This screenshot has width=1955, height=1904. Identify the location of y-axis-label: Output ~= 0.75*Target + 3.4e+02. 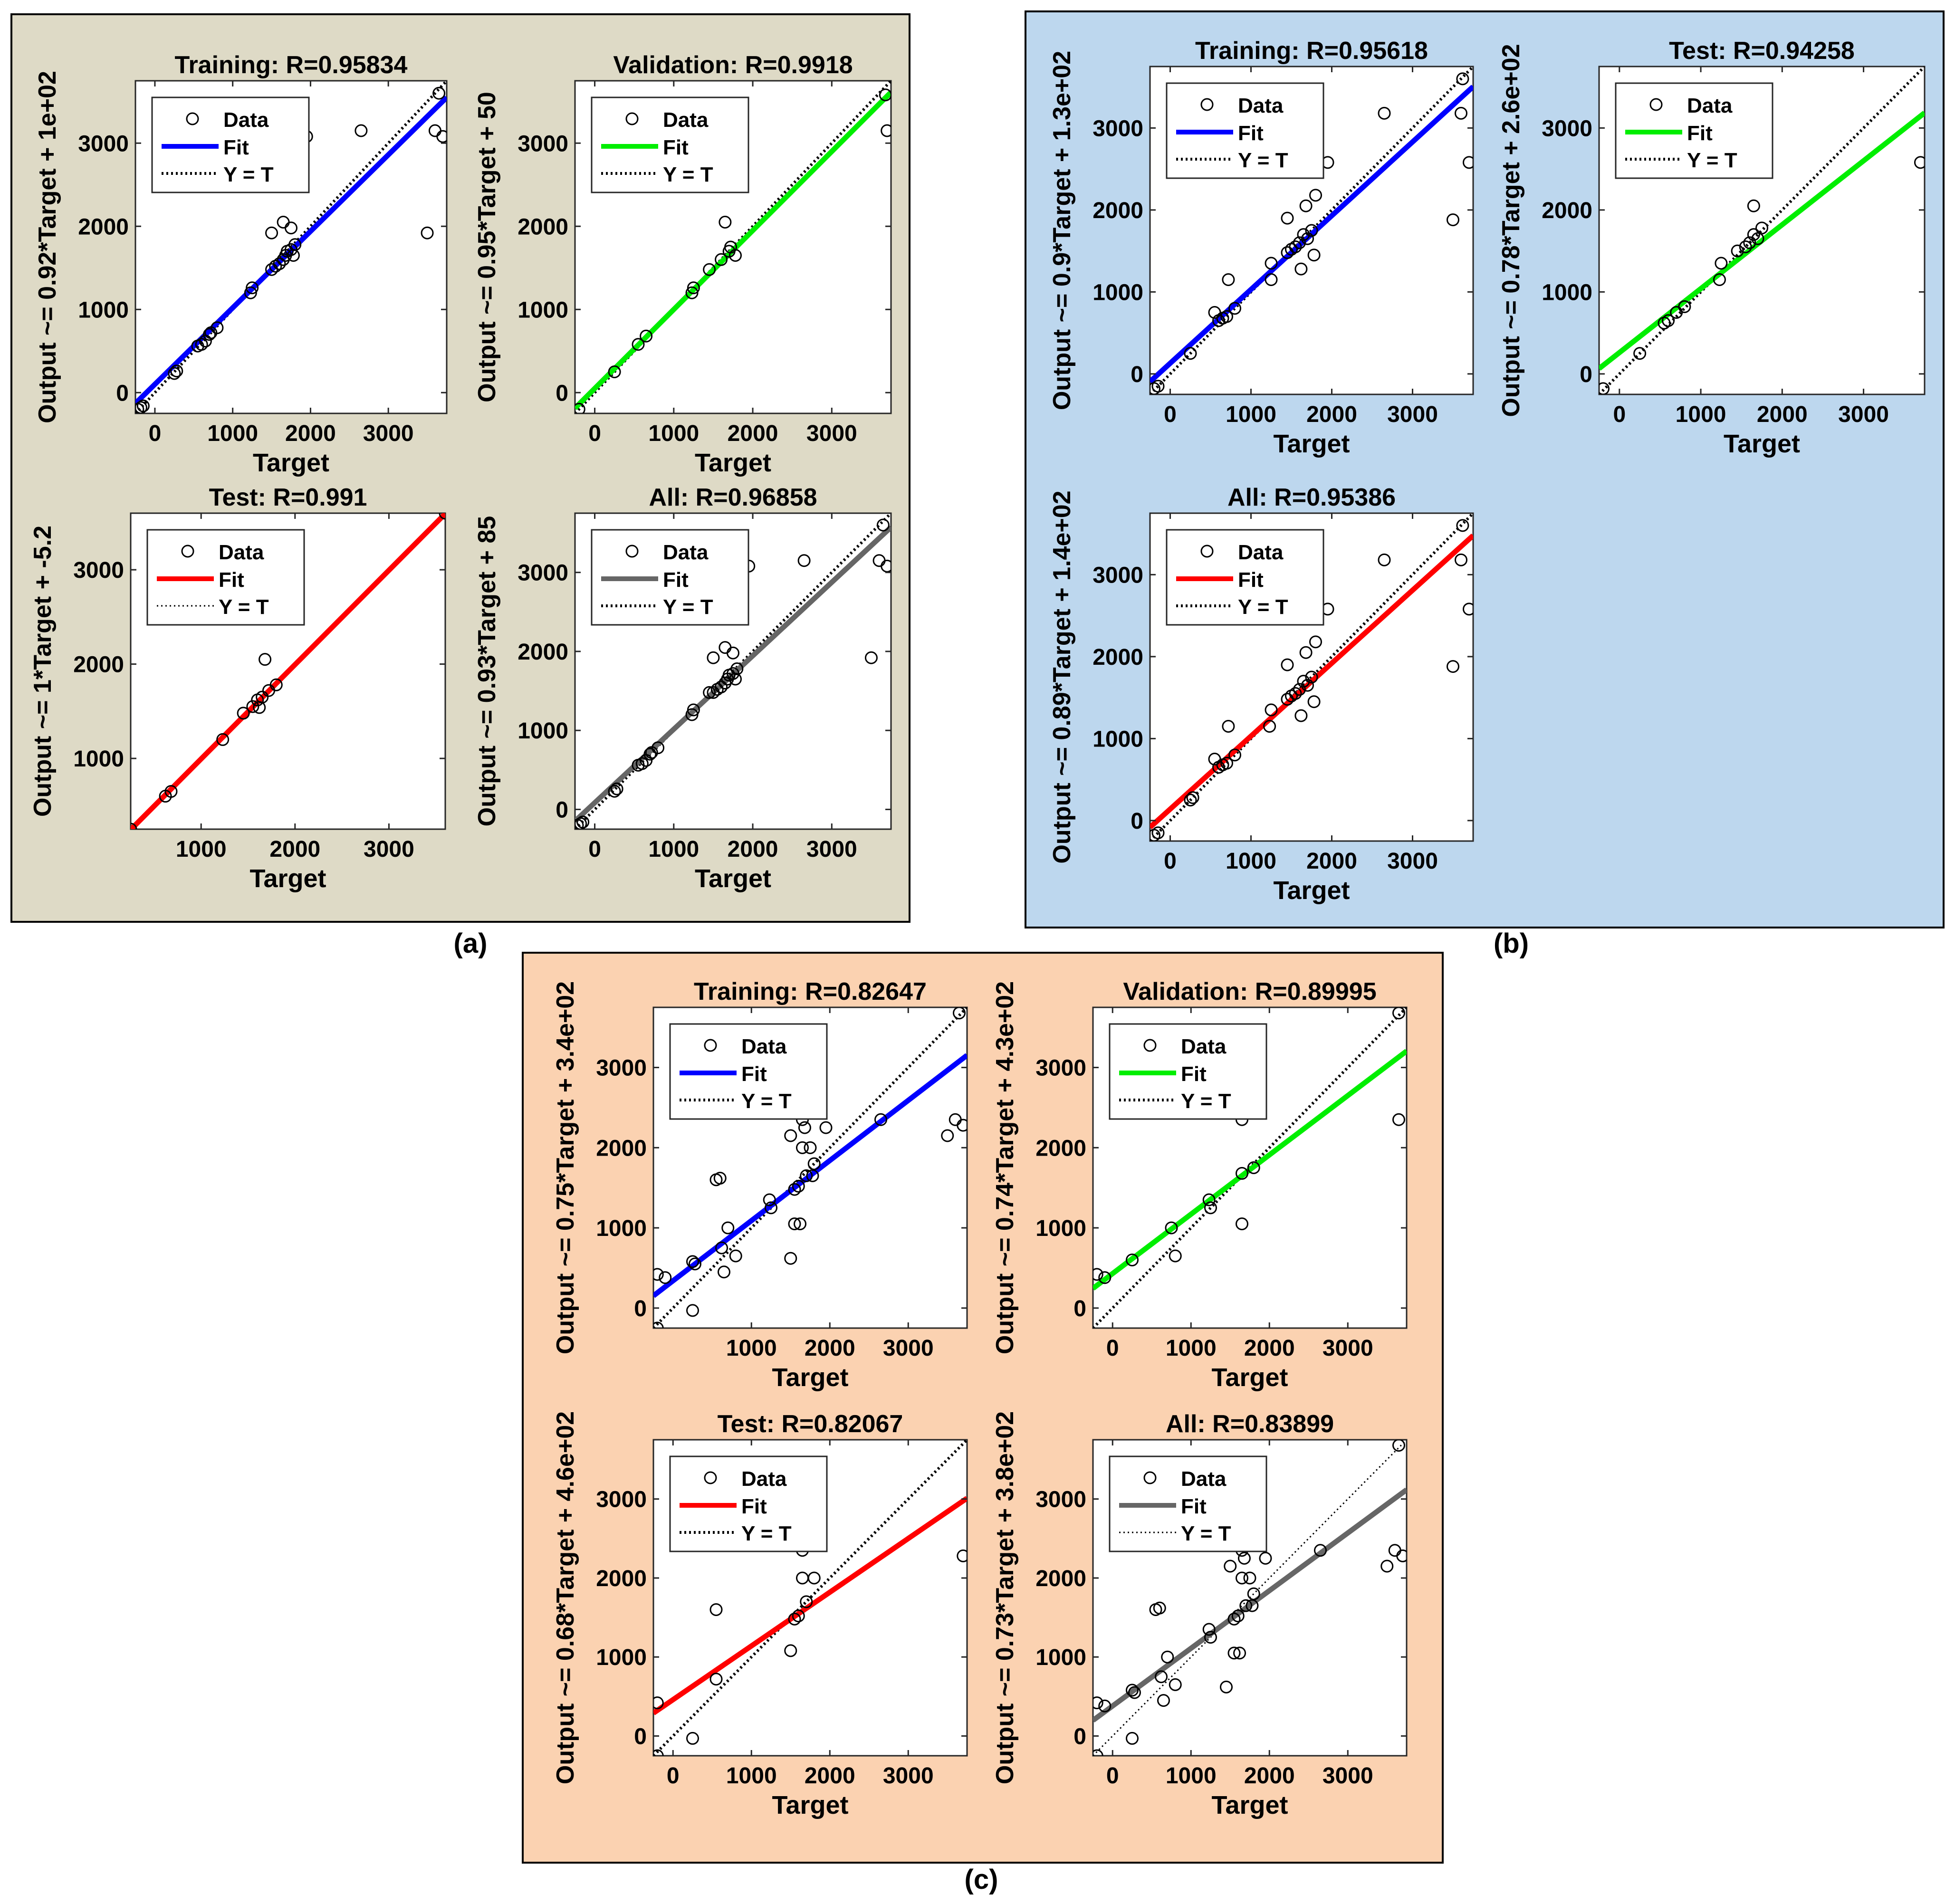
(565, 1167).